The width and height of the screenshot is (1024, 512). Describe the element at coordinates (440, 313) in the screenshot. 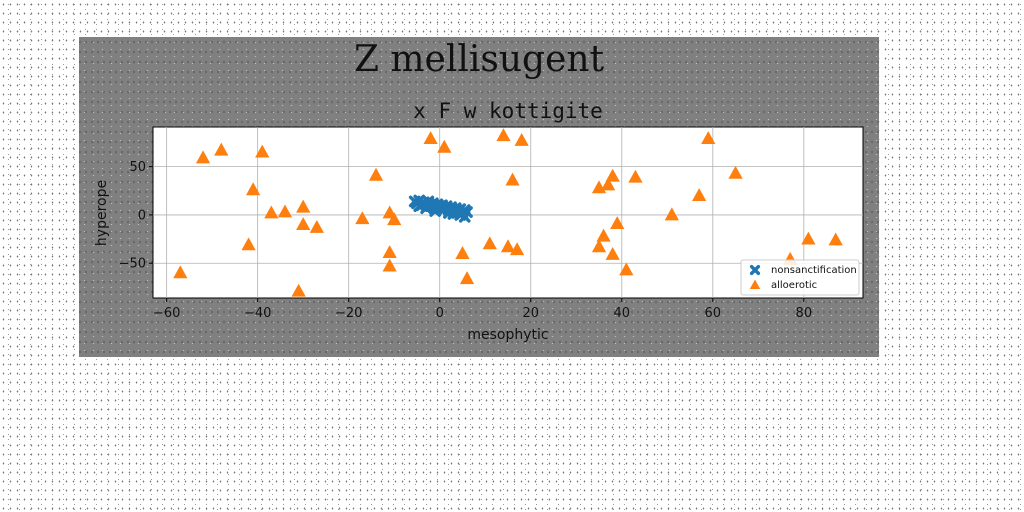

I see `x-tick-label: 0` at that location.